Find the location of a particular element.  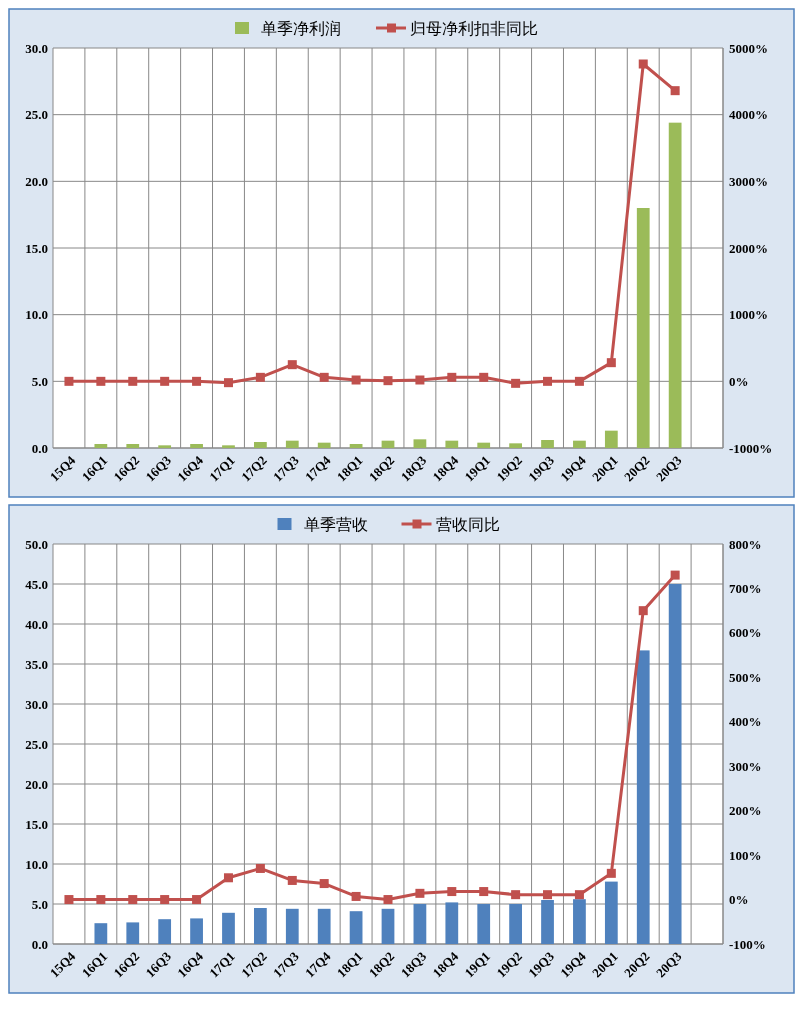

y2-tick-label: 2000% is located at coordinates (748, 248).